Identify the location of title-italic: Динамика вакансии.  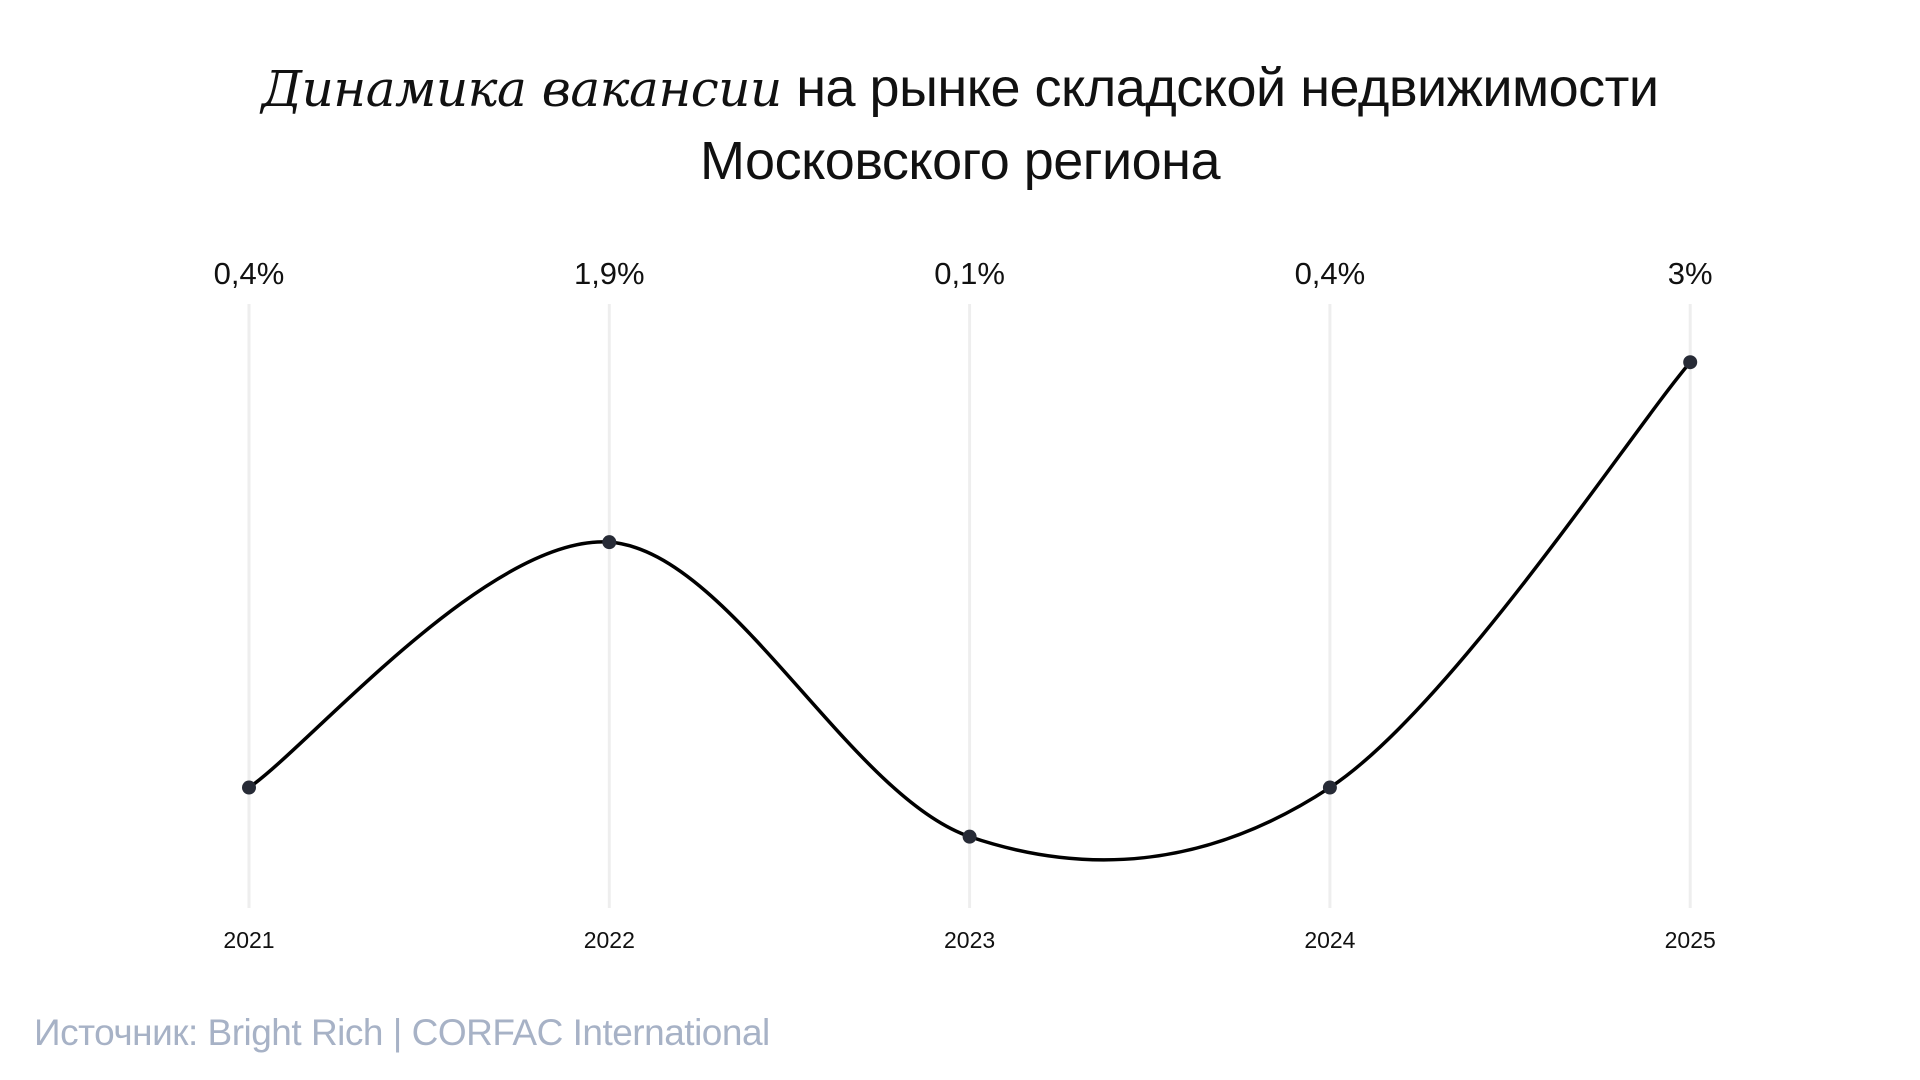
(521, 89).